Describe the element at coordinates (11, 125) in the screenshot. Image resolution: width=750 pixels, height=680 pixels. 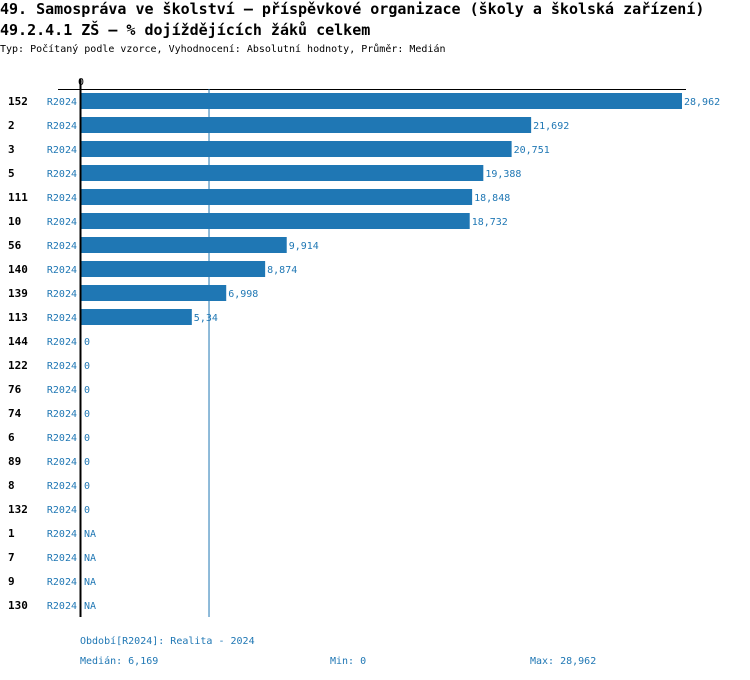
I see `category-label: 2` at that location.